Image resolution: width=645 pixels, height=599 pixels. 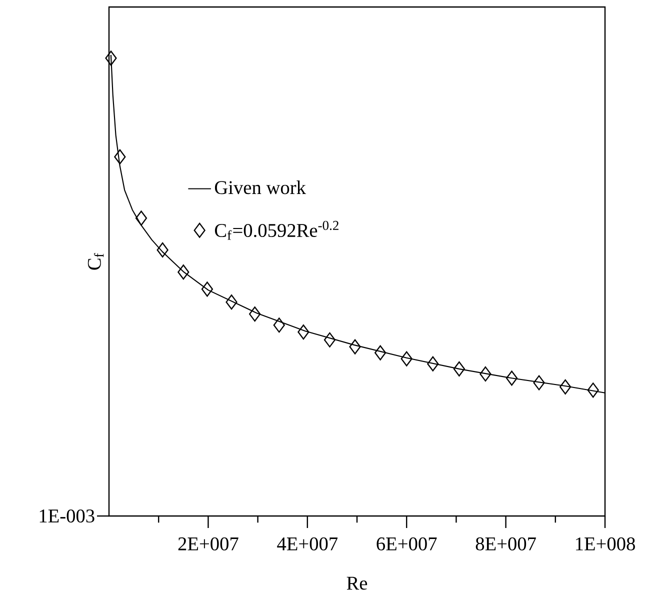 What do you see at coordinates (506, 543) in the screenshot?
I see `x-tick-label: 8E+007` at bounding box center [506, 543].